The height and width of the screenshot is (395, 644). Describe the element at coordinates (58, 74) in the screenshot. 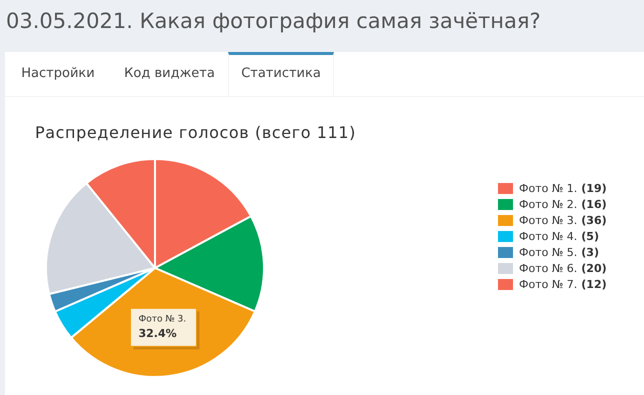

I see `text: Настройки` at that location.